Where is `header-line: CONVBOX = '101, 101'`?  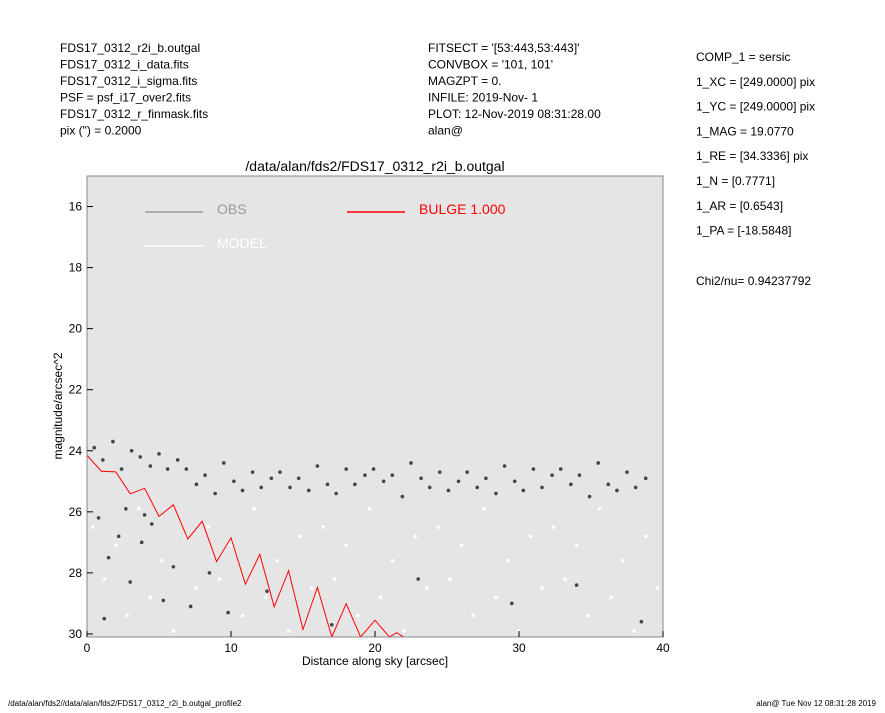
header-line: CONVBOX = '101, 101' is located at coordinates (490, 65).